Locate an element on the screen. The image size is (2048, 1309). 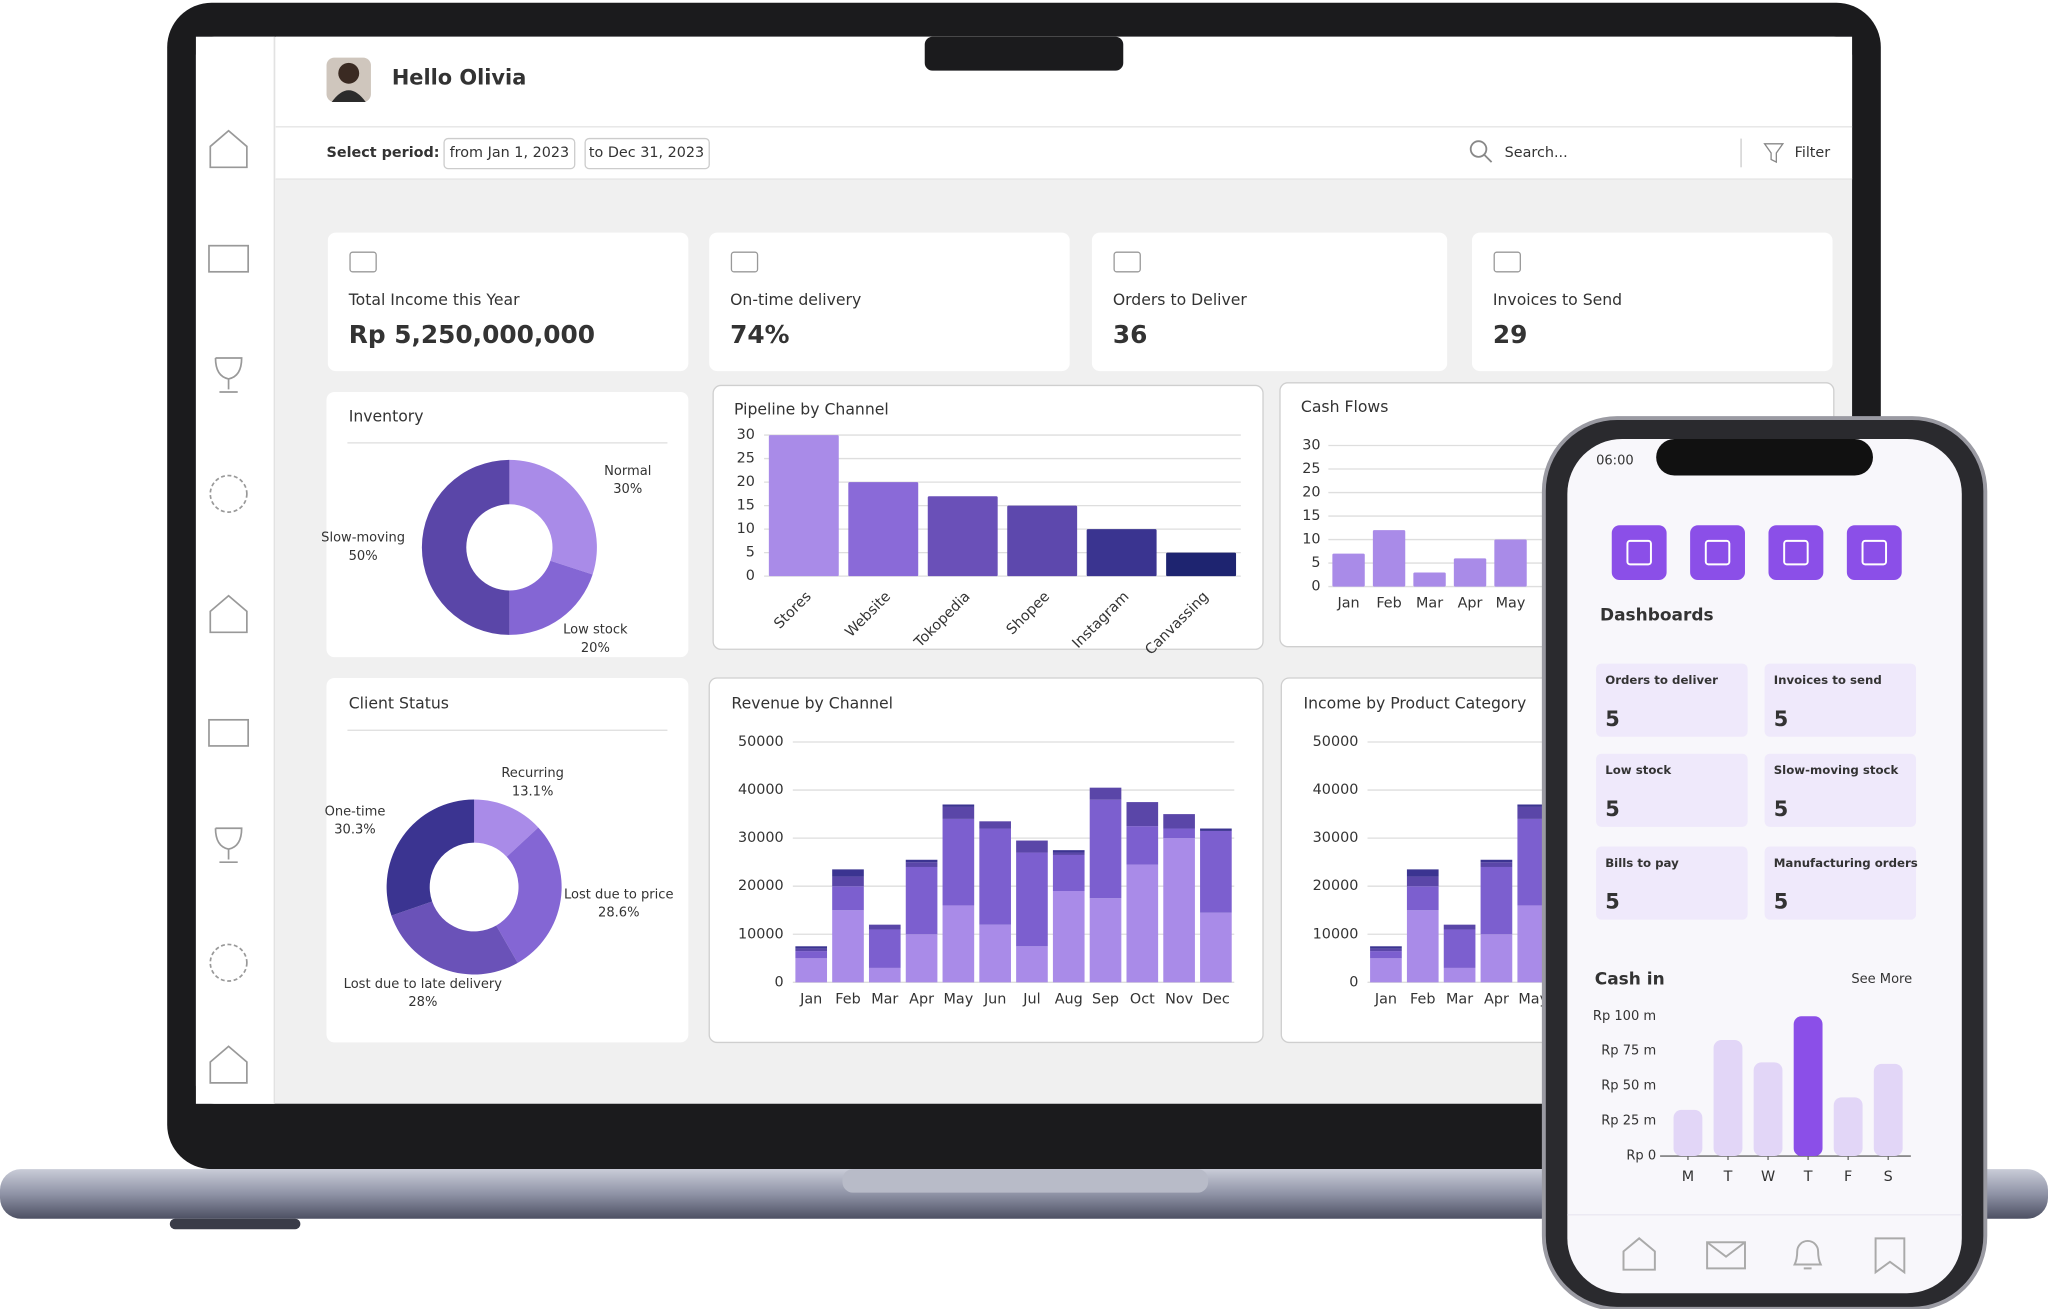
see-more-link: See More is located at coordinates (1881, 979).